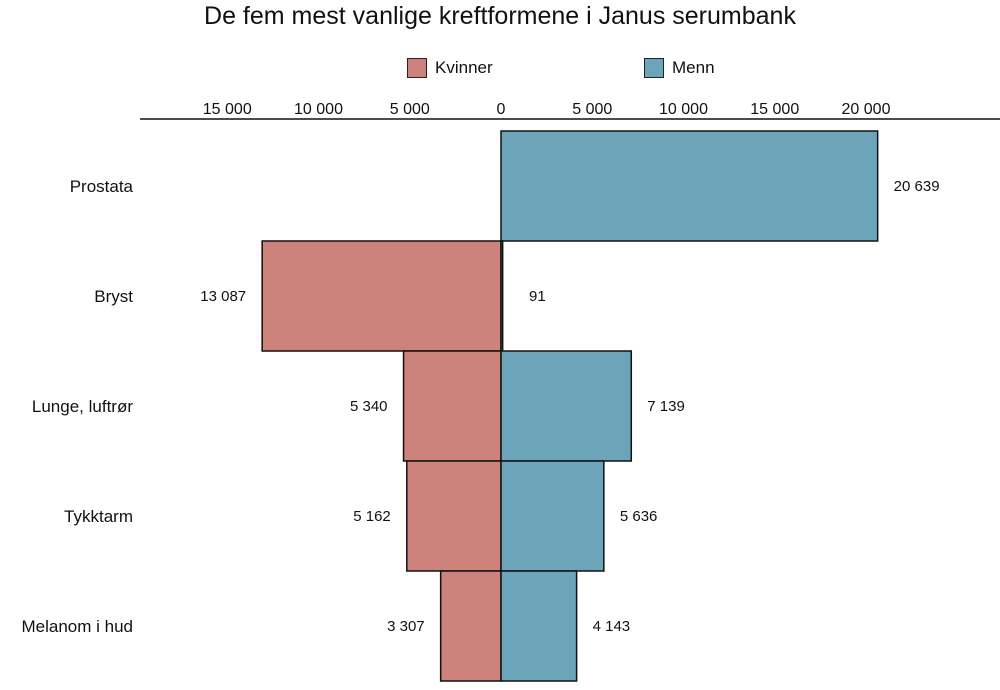 This screenshot has height=690, width=1000. What do you see at coordinates (500, 45) in the screenshot?
I see `legend: Kvinner Menn` at bounding box center [500, 45].